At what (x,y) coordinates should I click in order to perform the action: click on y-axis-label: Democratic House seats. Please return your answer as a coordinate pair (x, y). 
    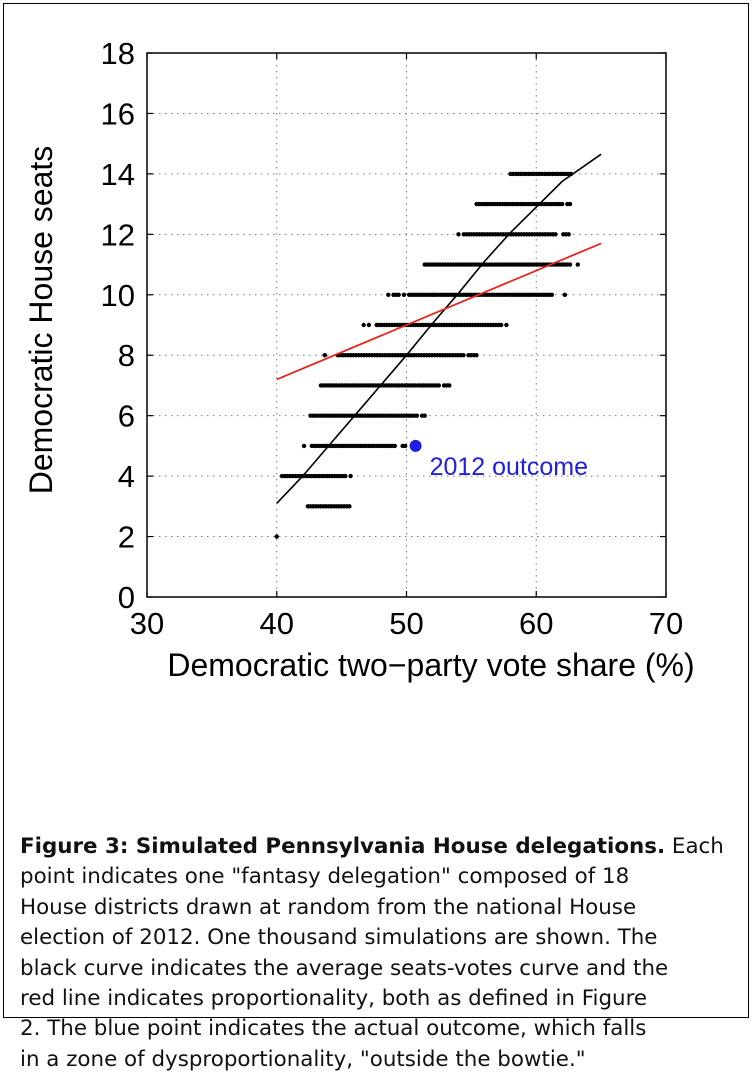
    Looking at the image, I should click on (41, 320).